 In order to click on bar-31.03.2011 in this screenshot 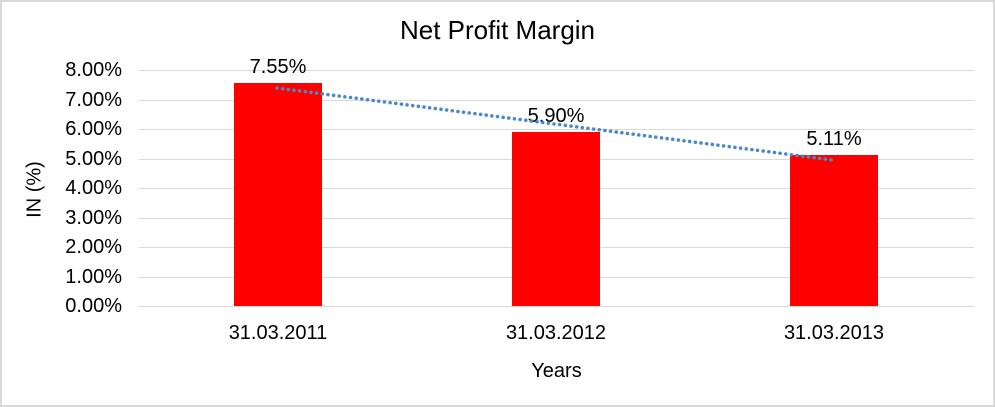, I will do `click(278, 194)`.